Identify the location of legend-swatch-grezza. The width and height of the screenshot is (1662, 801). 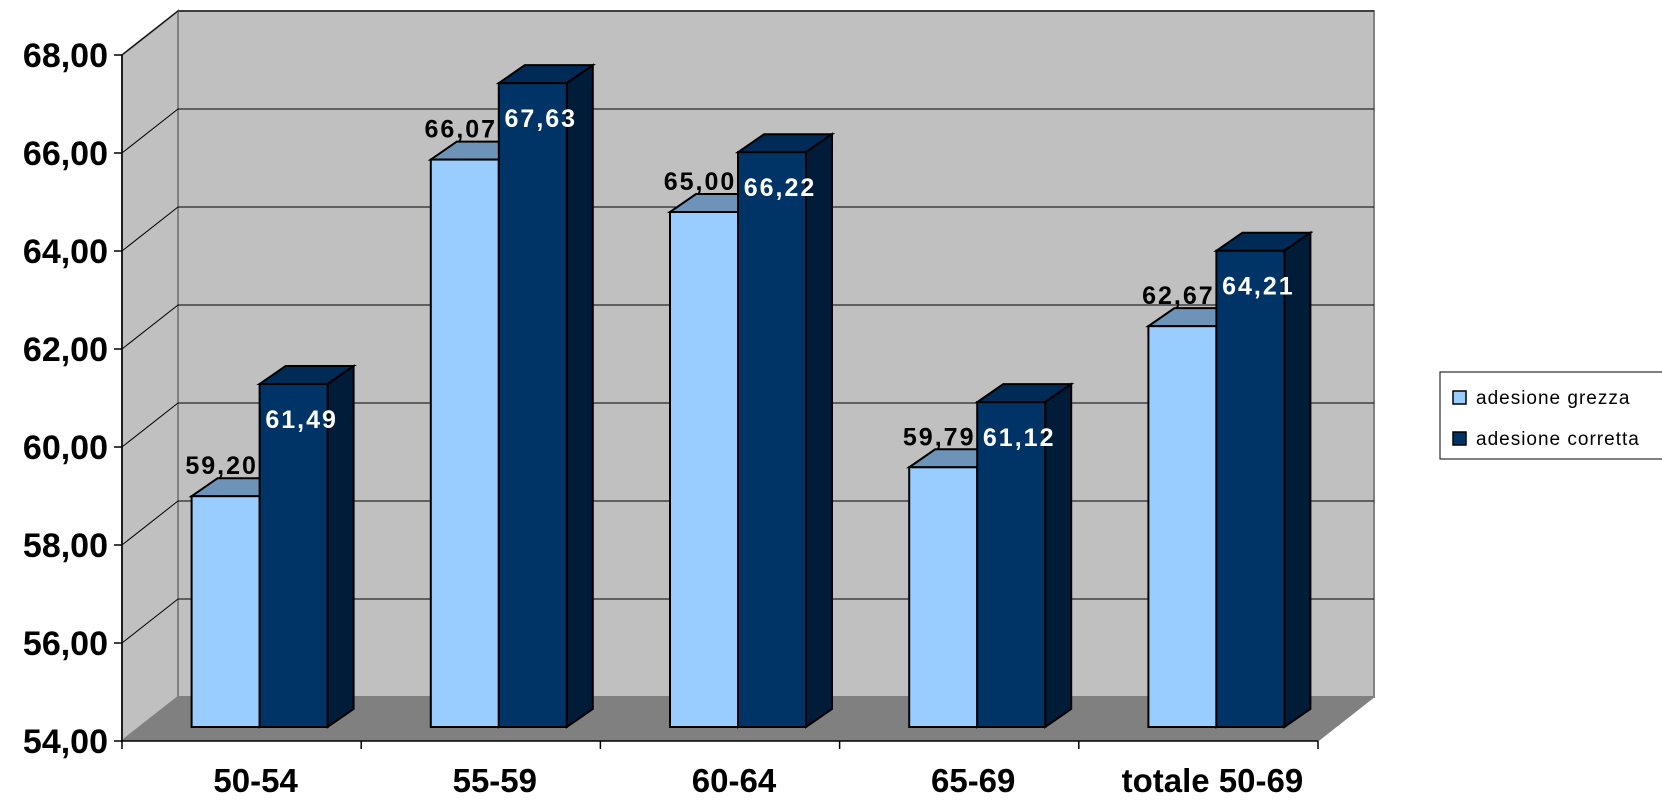
(1459, 397).